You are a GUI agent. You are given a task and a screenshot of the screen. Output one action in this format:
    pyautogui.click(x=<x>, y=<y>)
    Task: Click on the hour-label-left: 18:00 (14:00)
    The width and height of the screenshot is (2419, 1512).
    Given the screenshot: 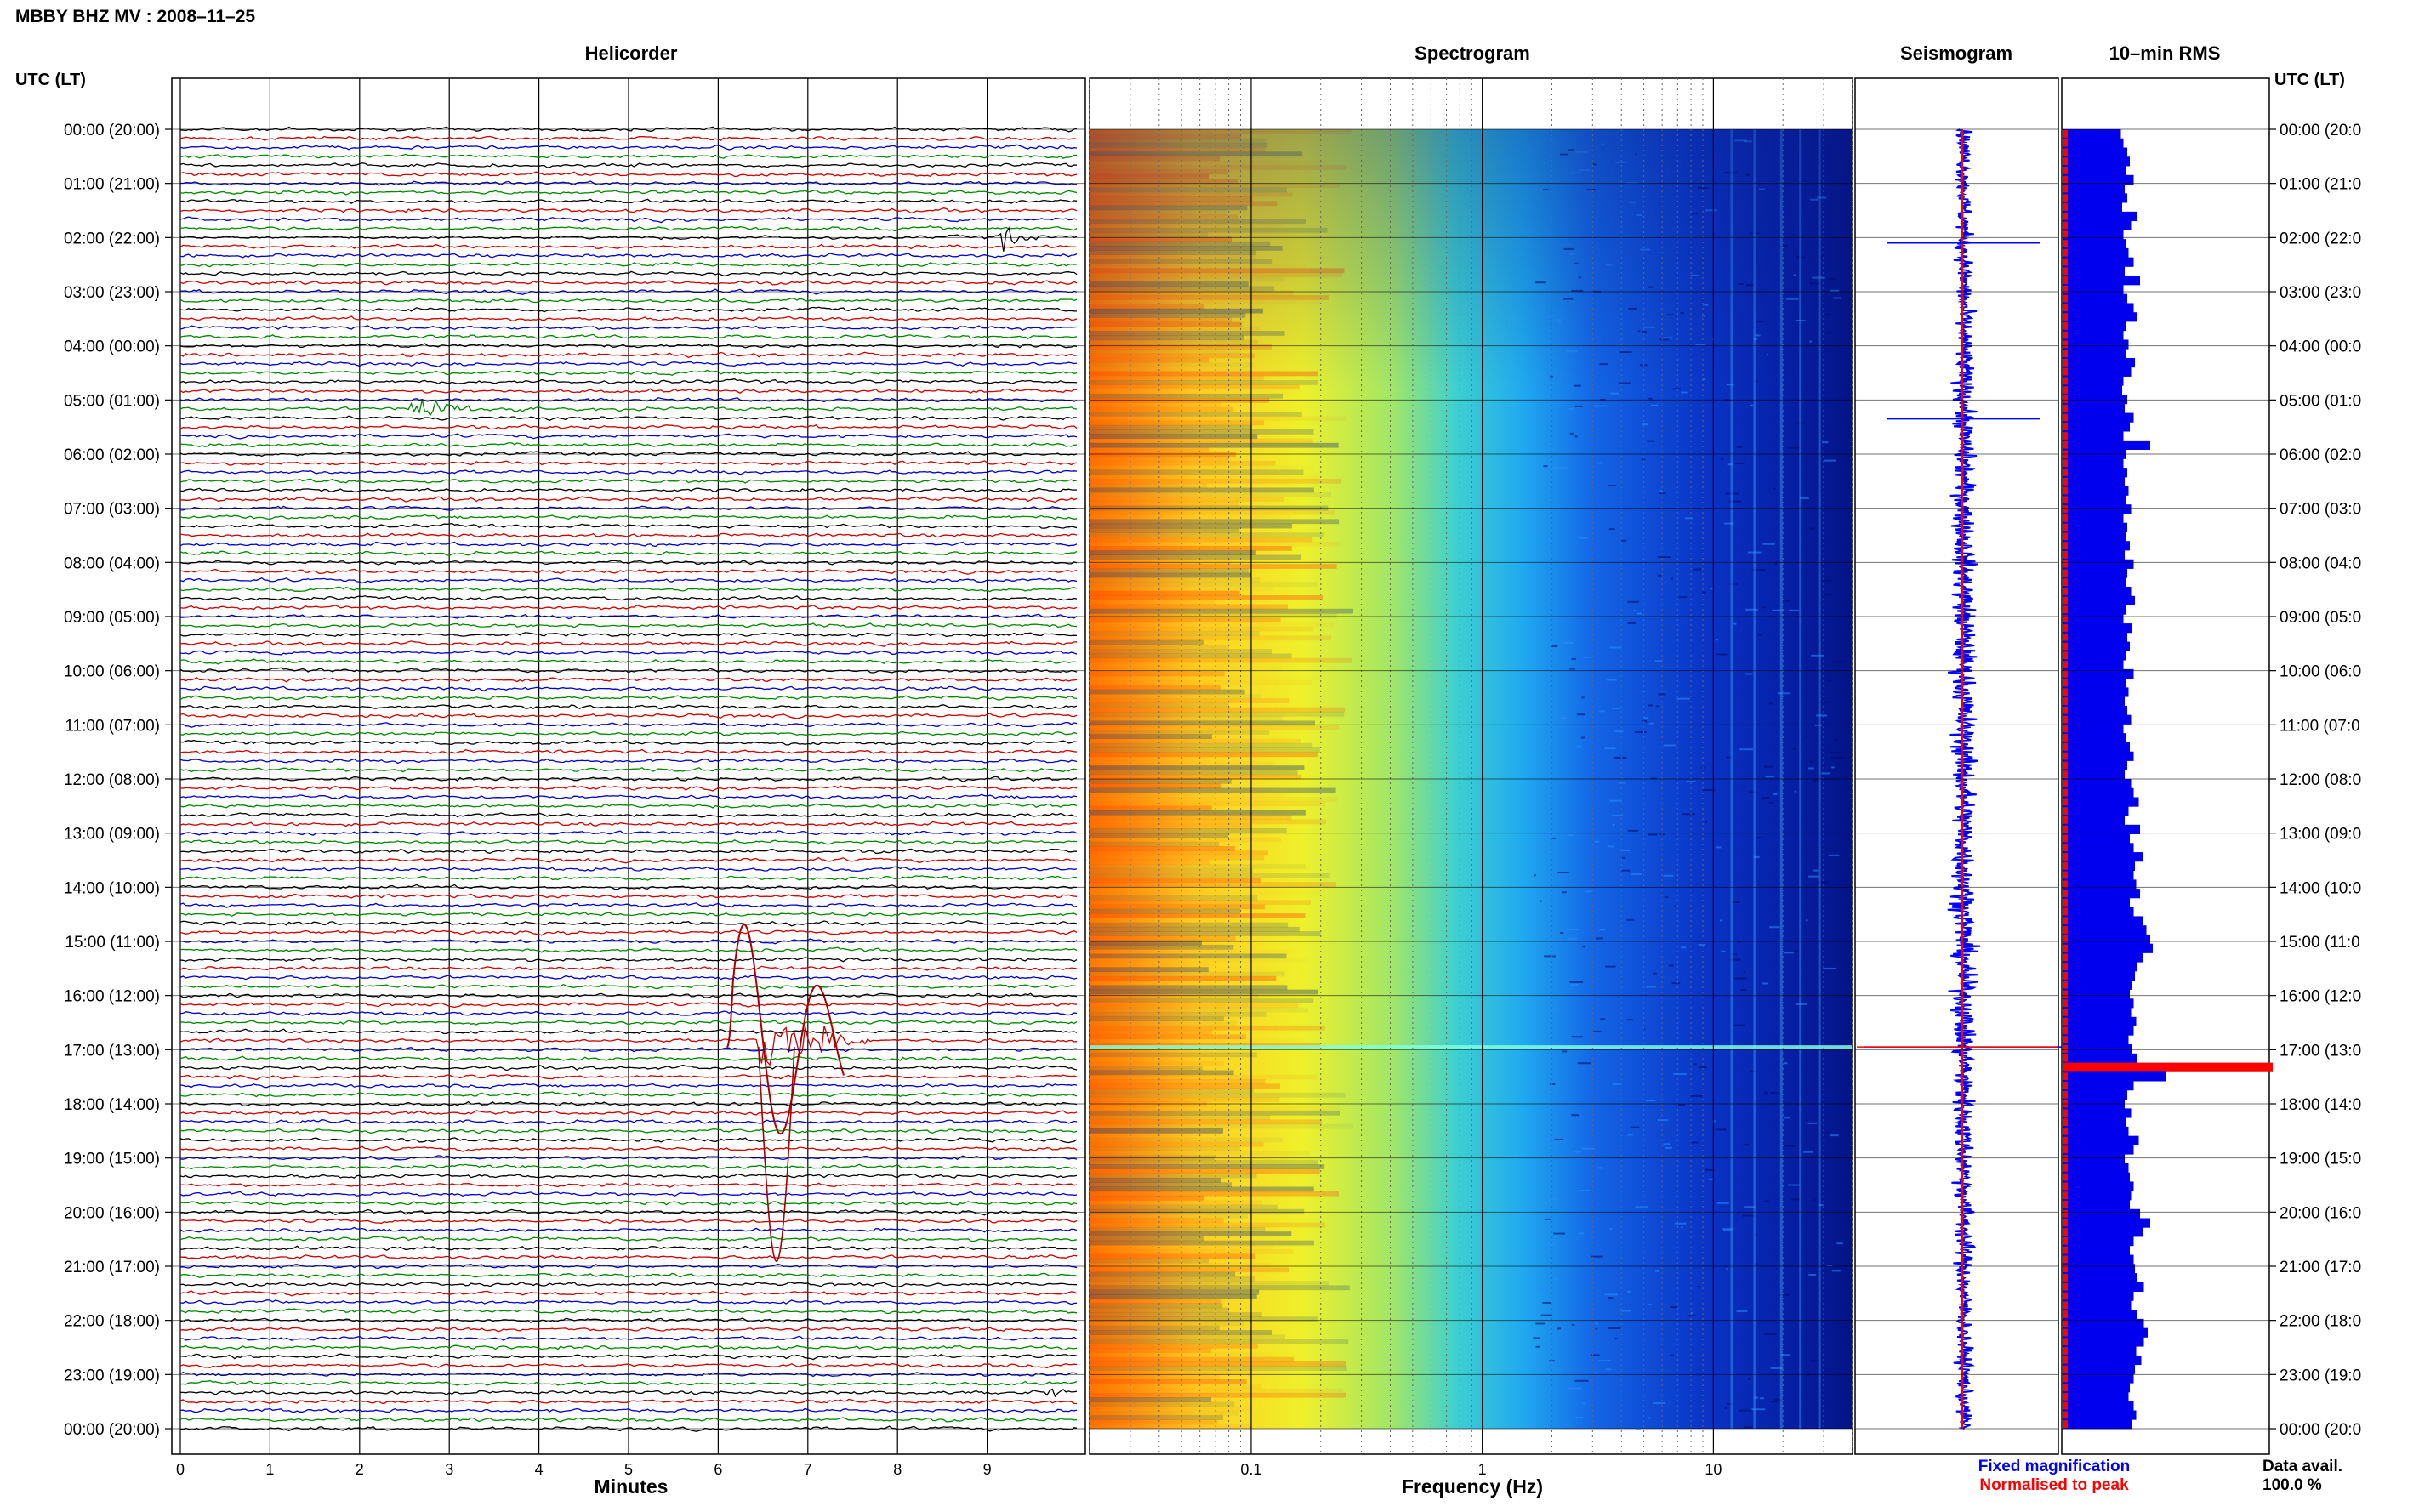 What is the action you would take?
    pyautogui.click(x=112, y=1105)
    